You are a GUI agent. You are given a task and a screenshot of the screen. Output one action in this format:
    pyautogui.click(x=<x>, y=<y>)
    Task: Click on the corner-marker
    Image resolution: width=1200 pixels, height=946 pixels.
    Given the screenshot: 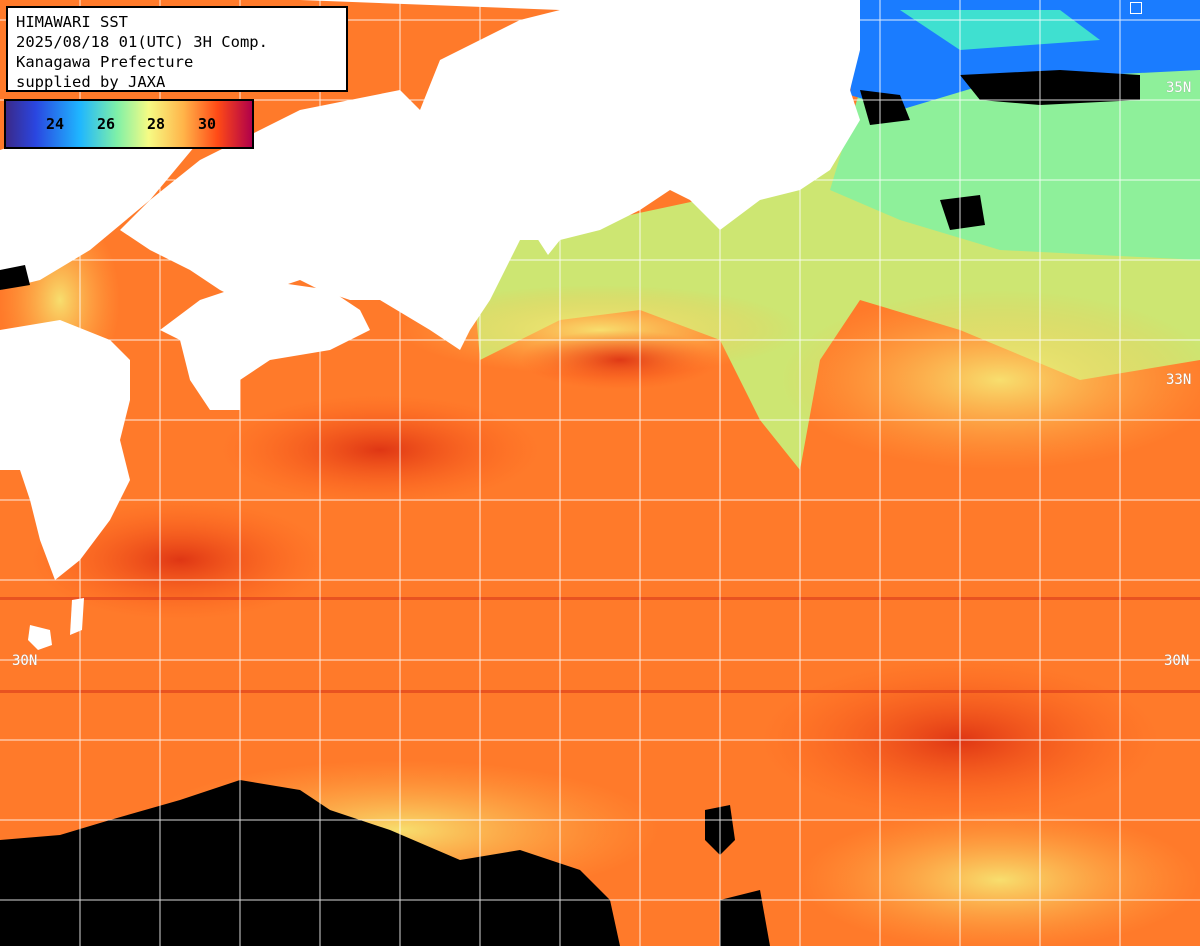 What is the action you would take?
    pyautogui.click(x=1136, y=8)
    